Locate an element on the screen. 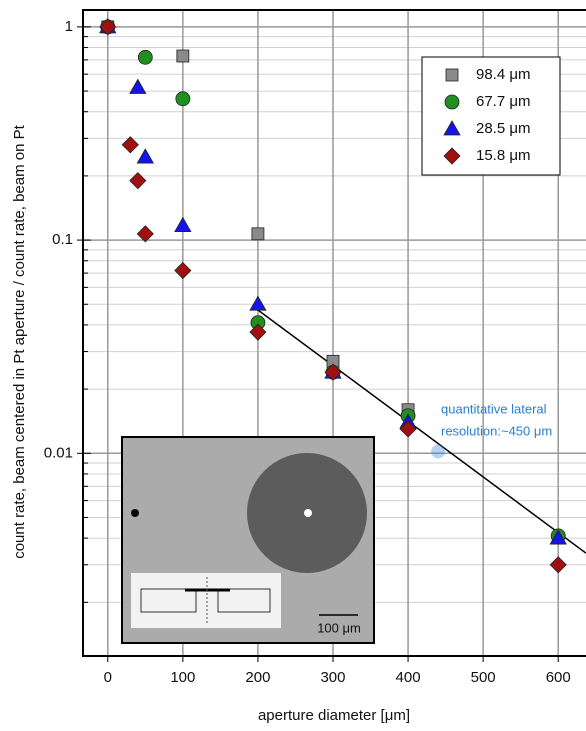 The image size is (586, 731). legend-label: 98.4 μm is located at coordinates (503, 74).